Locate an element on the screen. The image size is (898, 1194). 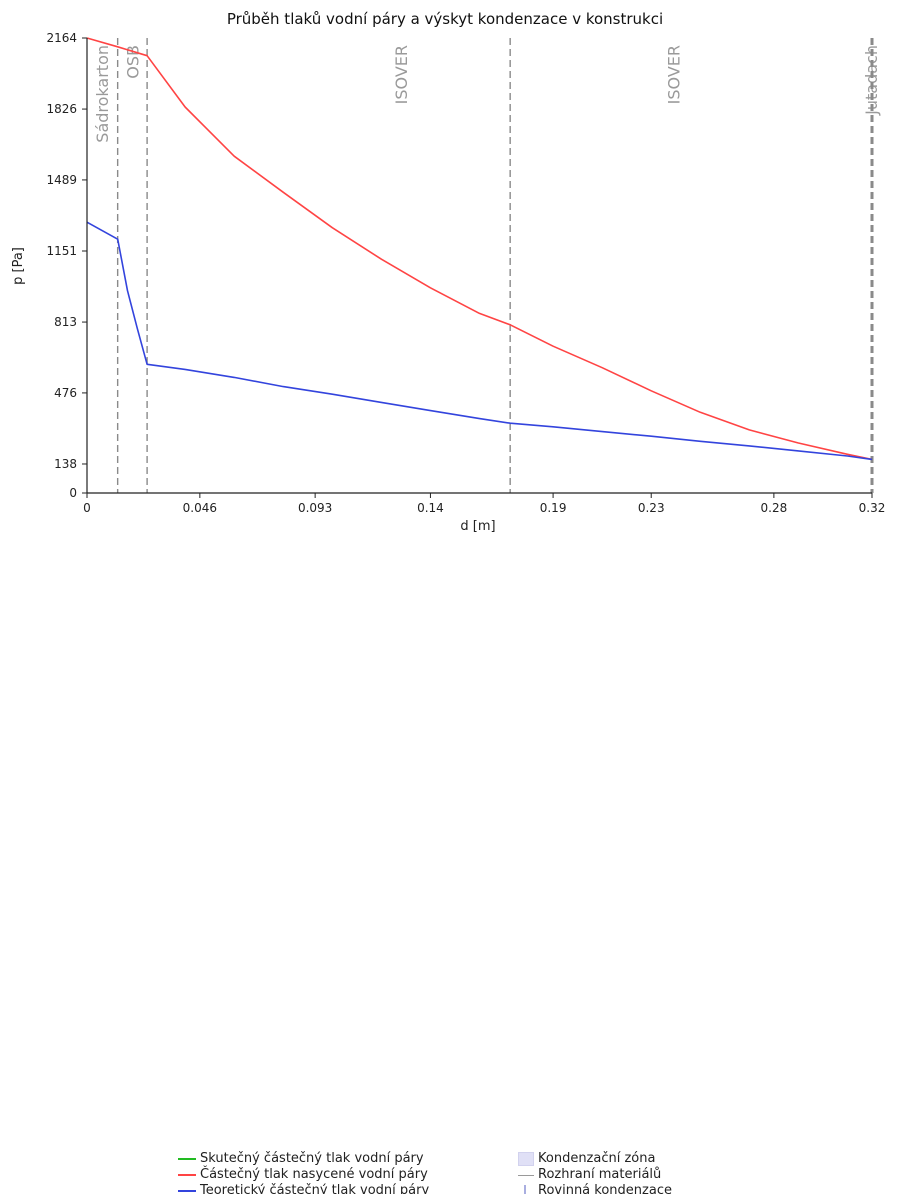
x-tick-label-5: 0.23 is located at coordinates (651, 508).